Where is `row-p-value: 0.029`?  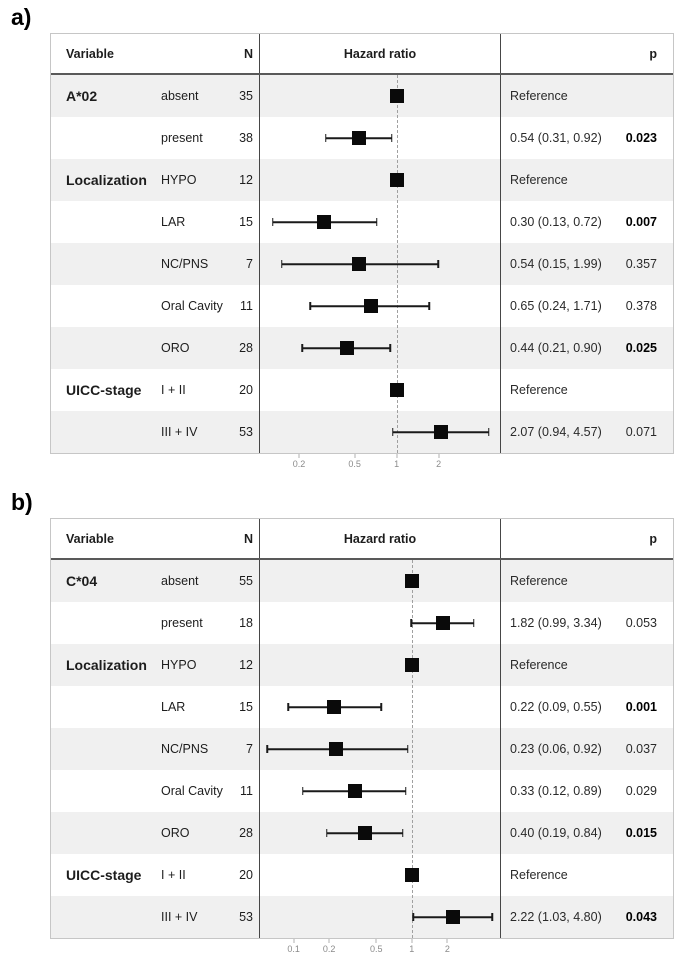
row-p-value: 0.029 is located at coordinates (641, 791).